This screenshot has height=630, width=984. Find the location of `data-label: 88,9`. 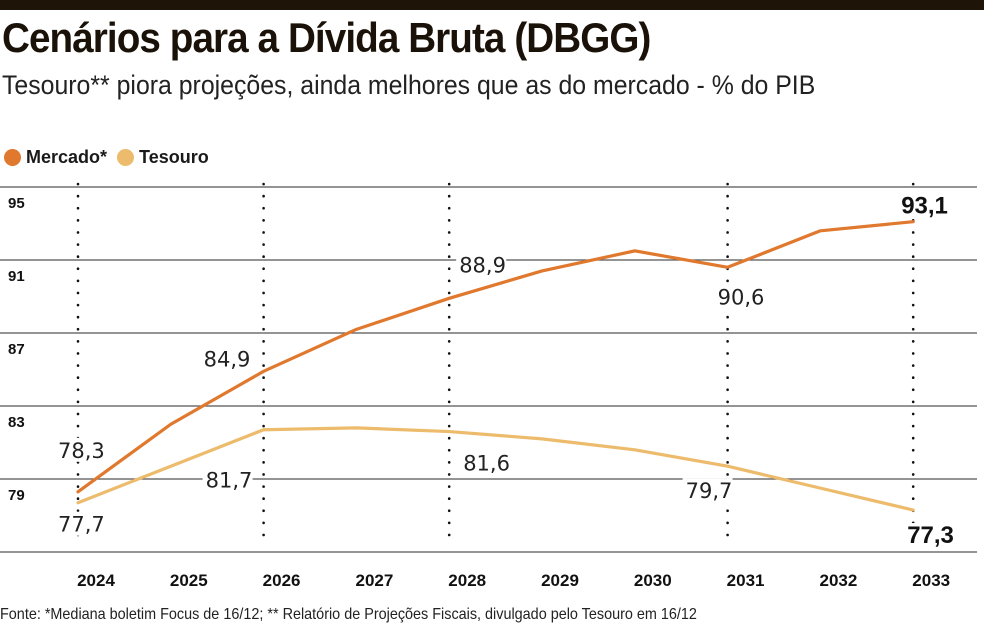

data-label: 88,9 is located at coordinates (482, 265).